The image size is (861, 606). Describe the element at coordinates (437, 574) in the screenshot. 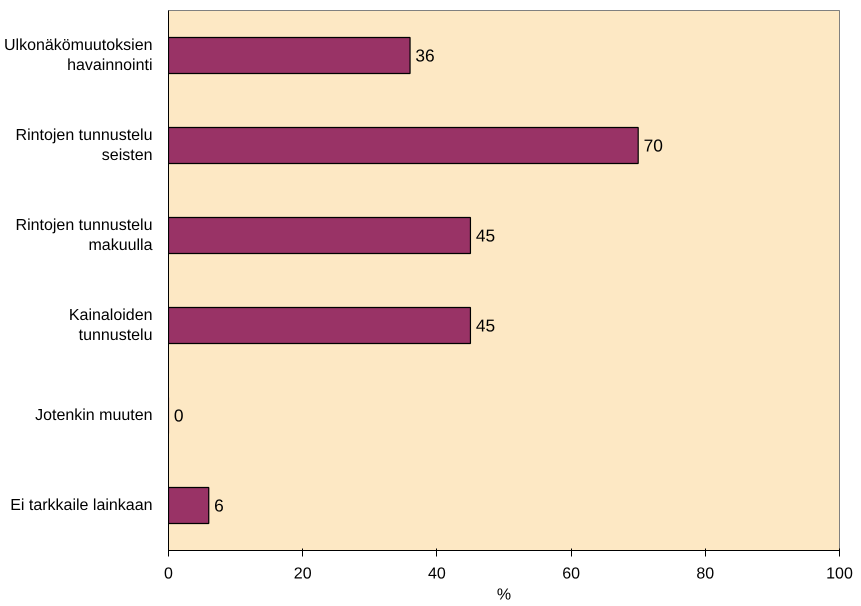

I see `x-tick-label: 40` at that location.